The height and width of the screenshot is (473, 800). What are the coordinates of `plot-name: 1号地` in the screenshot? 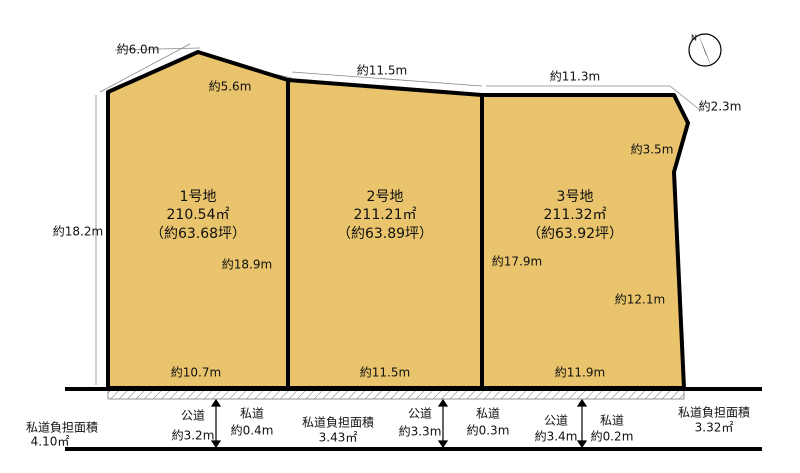 It's located at (198, 197).